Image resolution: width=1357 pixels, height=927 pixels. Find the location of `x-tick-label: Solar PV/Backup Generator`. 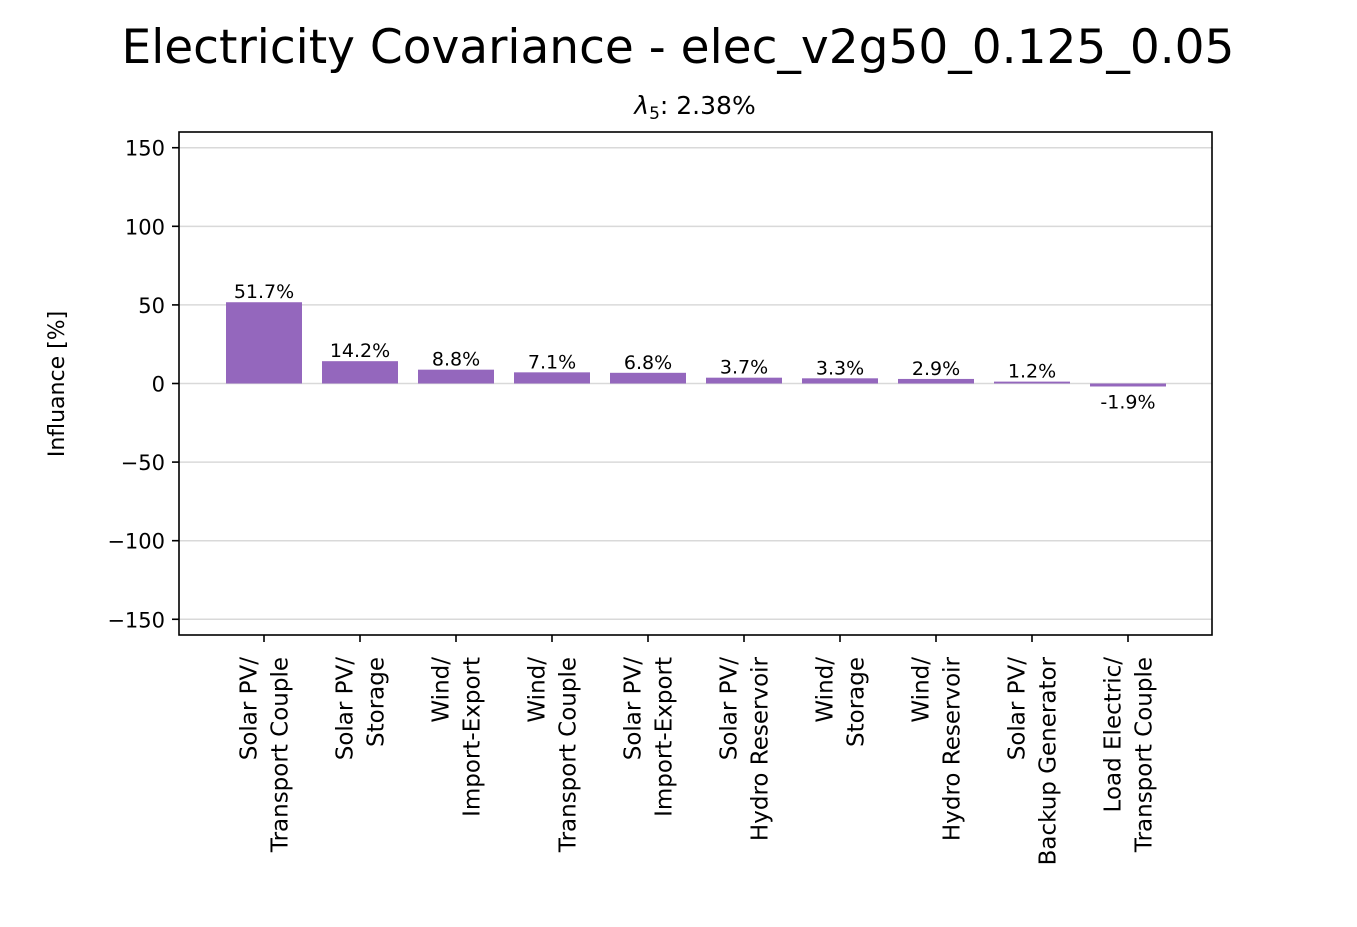

x-tick-label: Solar PV/Backup Generator is located at coordinates (1033, 760).